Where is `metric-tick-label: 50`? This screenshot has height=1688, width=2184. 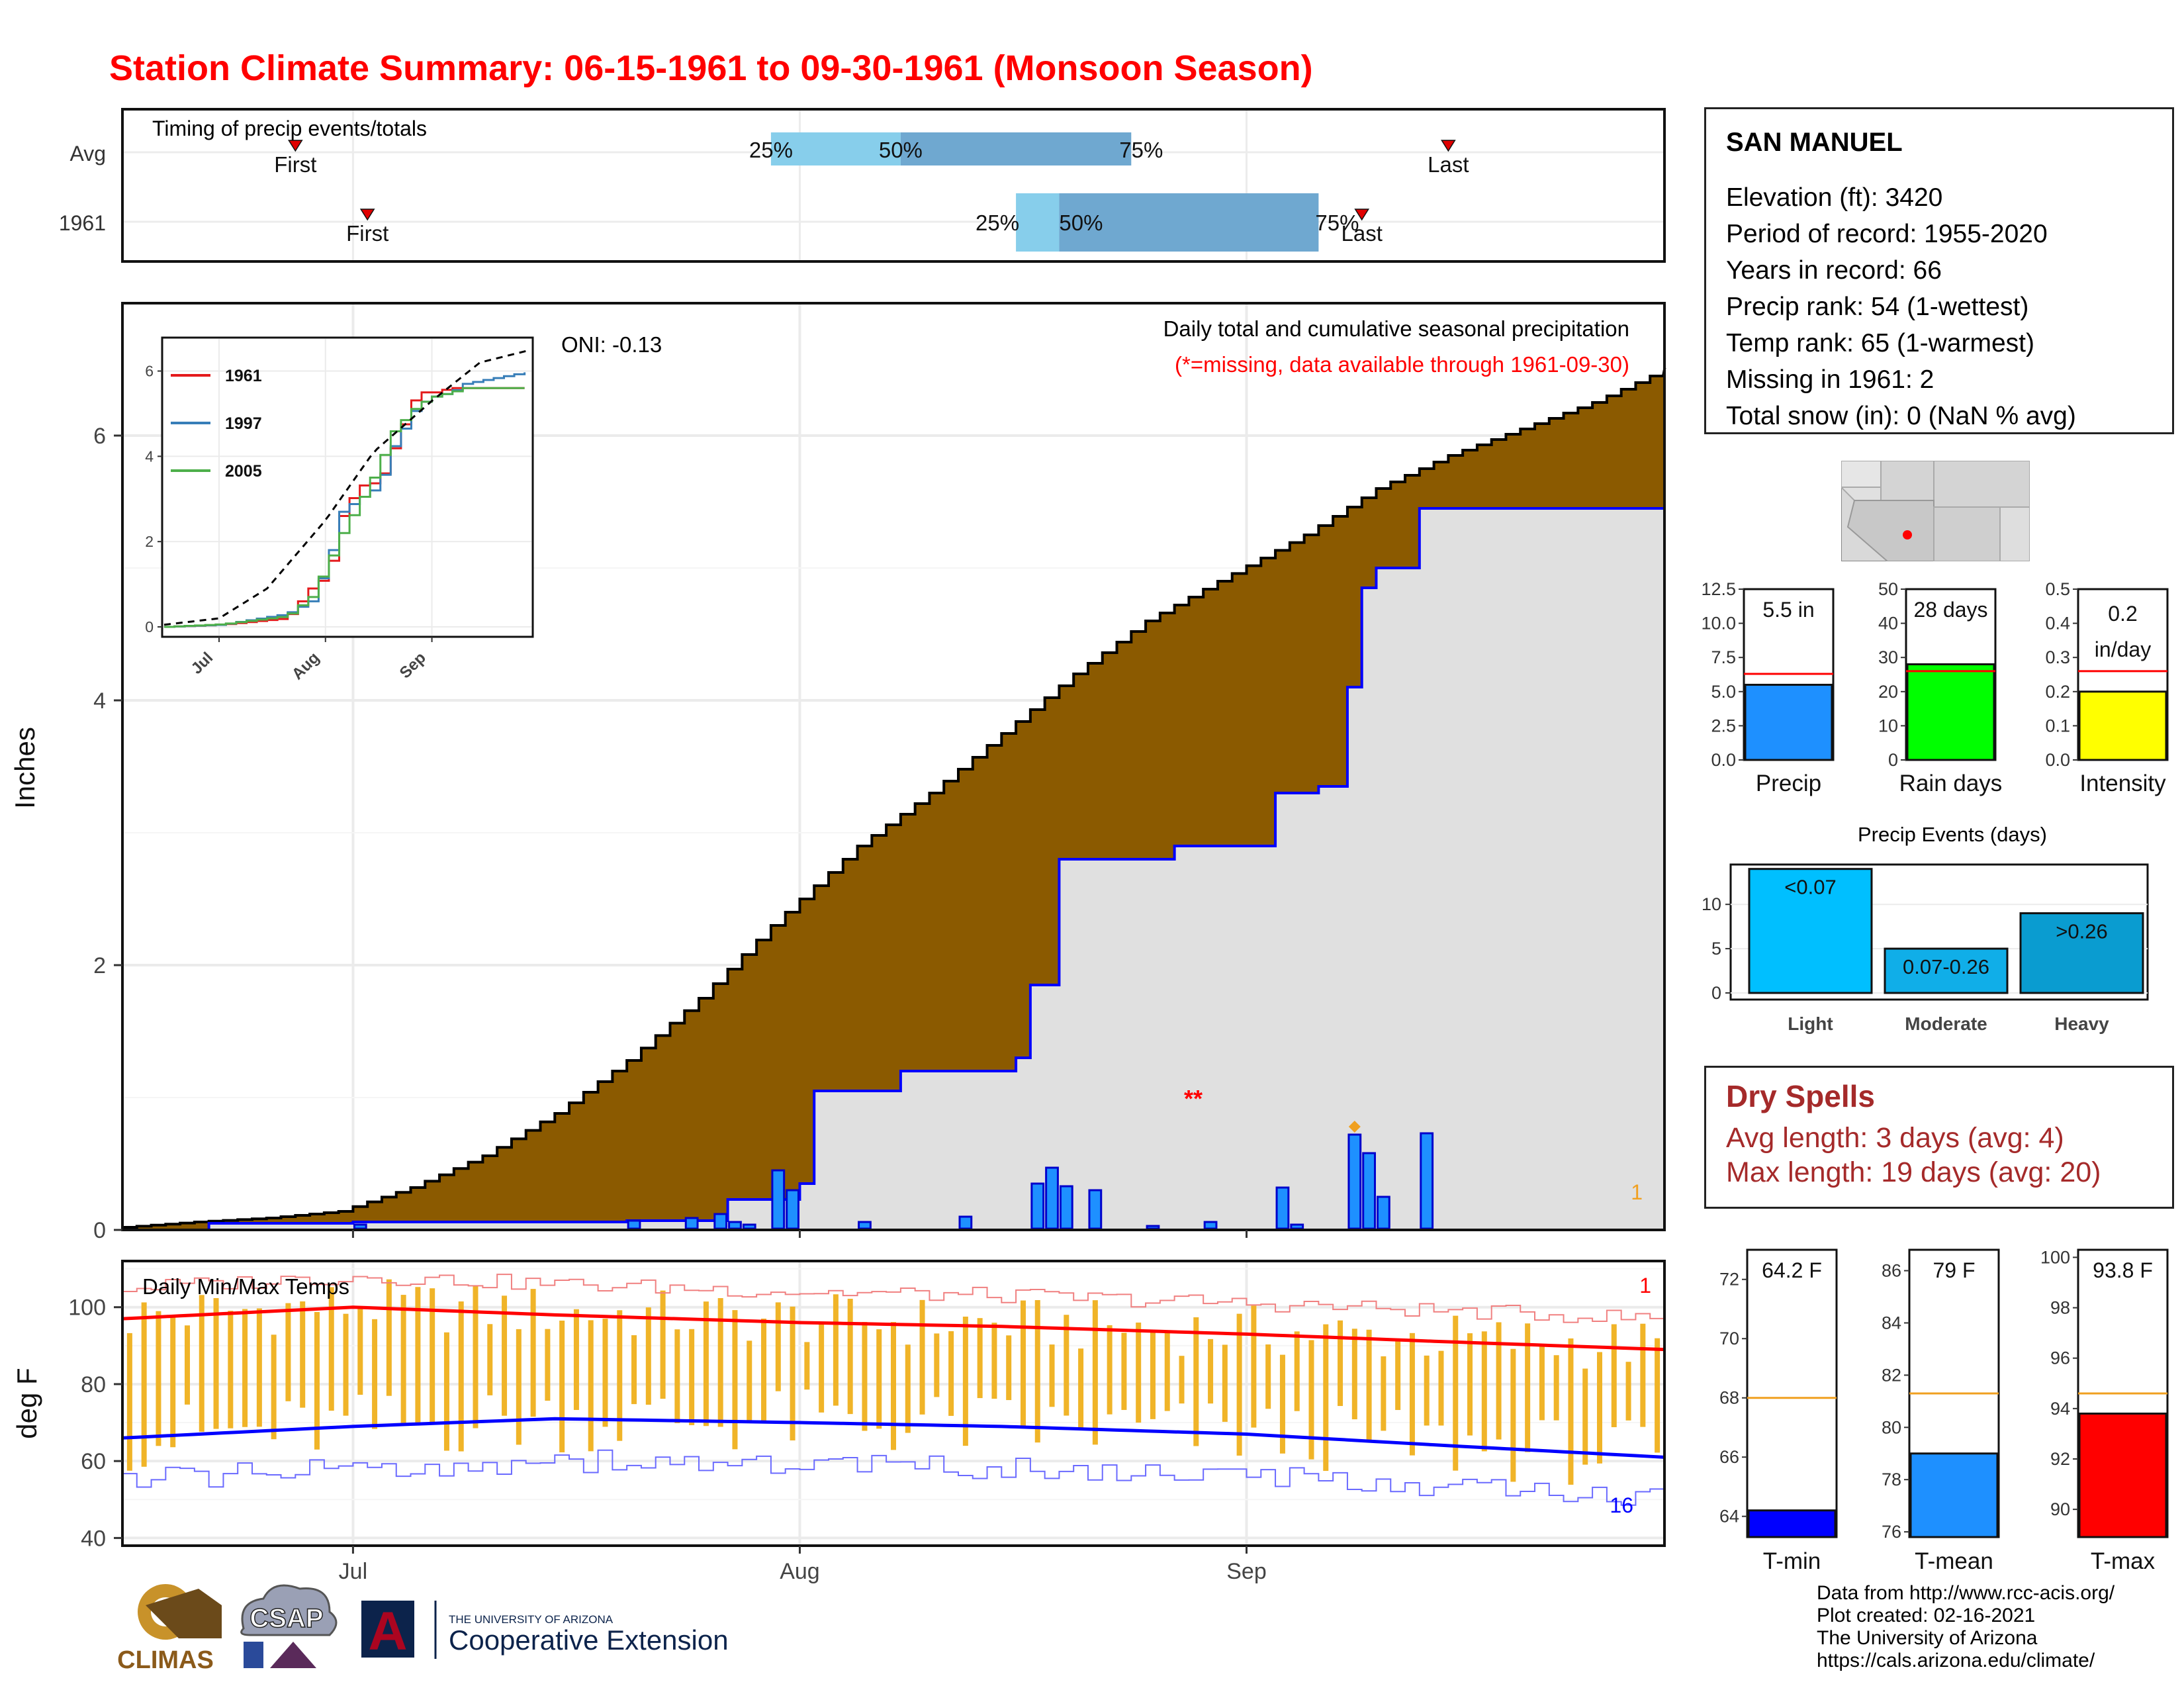
metric-tick-label: 50 is located at coordinates (1888, 589).